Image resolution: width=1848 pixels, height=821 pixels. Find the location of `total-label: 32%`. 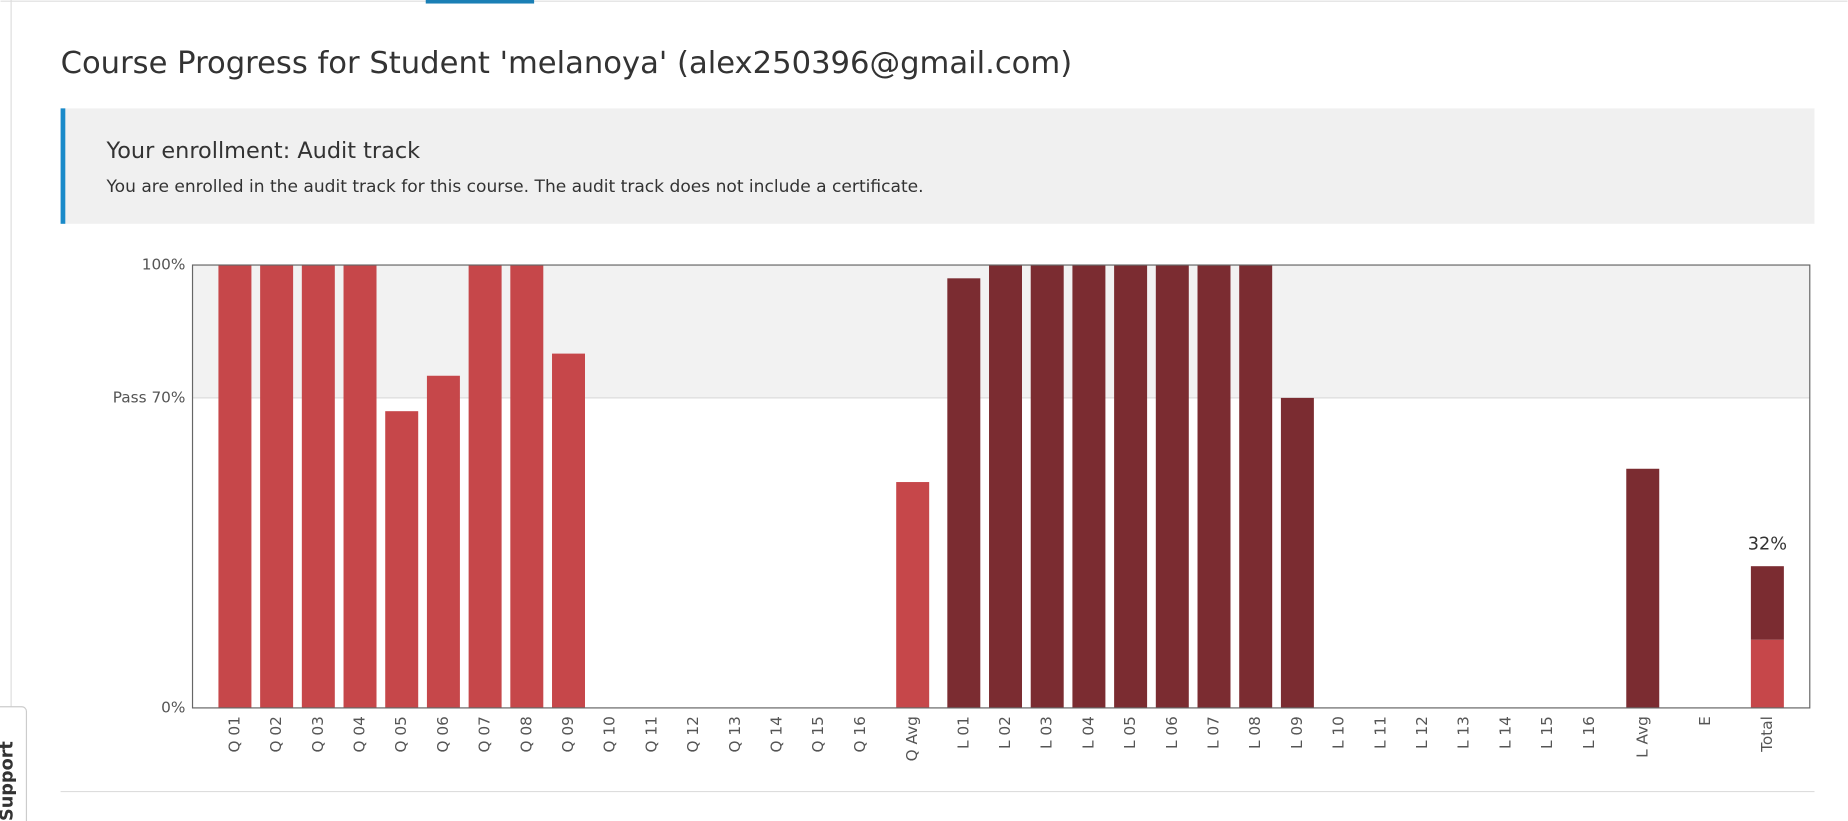

total-label: 32% is located at coordinates (1767, 545).